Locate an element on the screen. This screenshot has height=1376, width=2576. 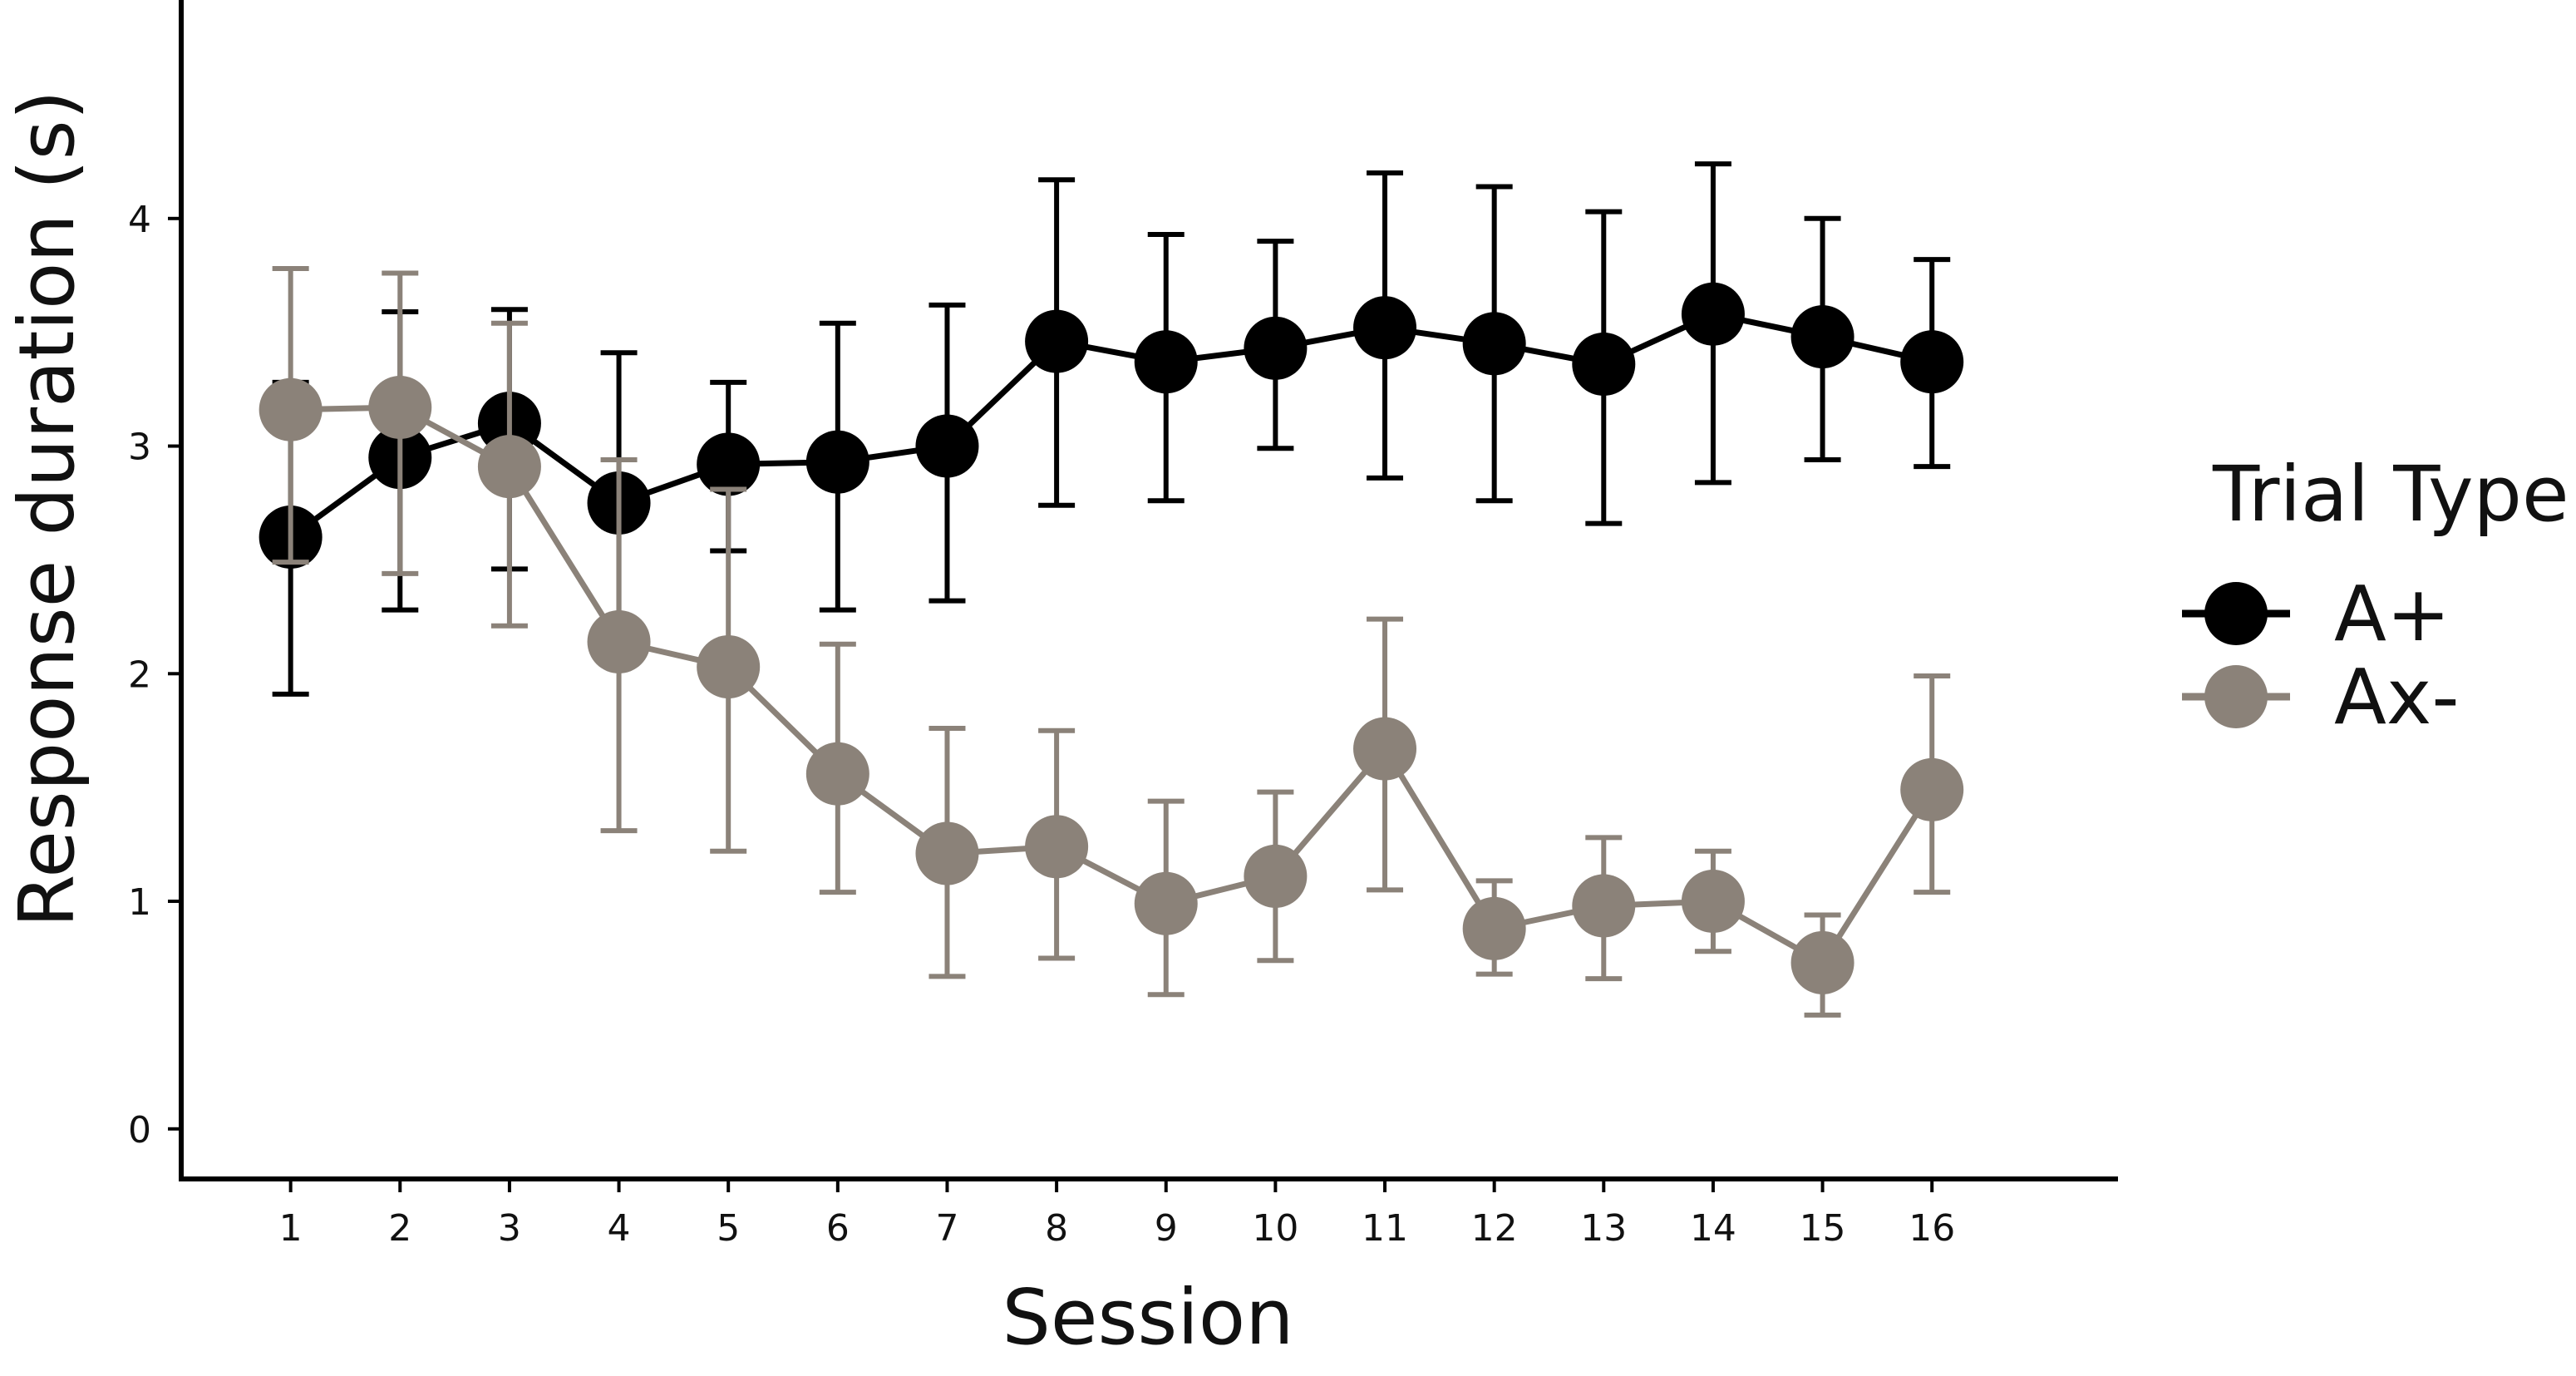
x-tick-label: 15 is located at coordinates (1823, 1229).